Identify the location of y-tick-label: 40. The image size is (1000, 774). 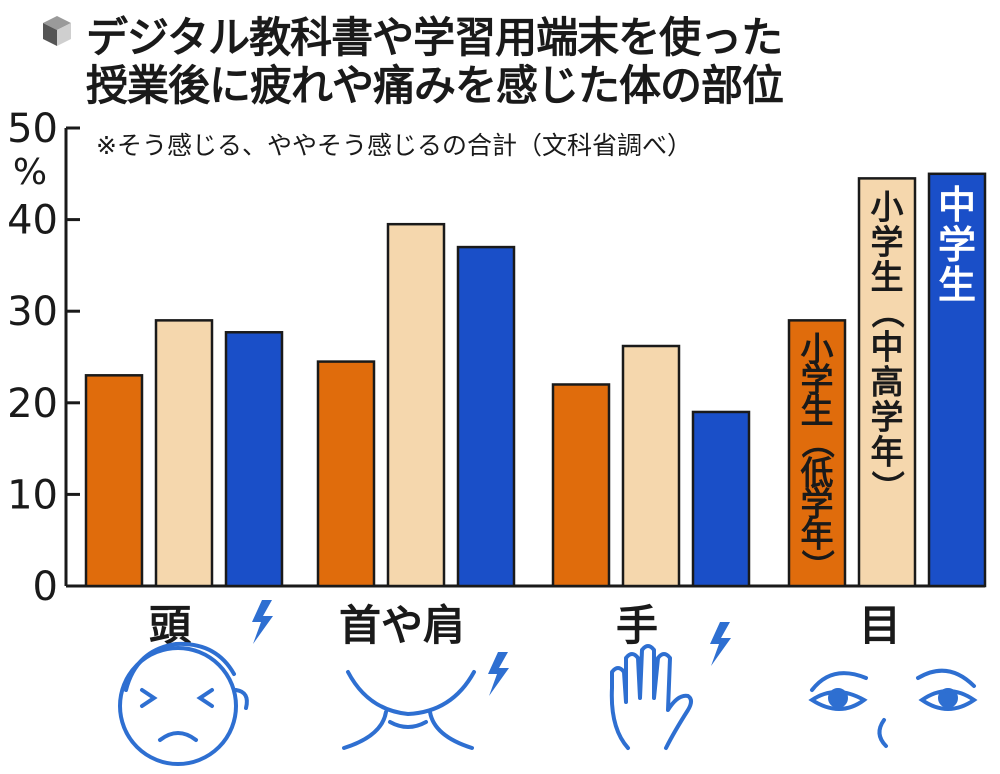
(32, 221).